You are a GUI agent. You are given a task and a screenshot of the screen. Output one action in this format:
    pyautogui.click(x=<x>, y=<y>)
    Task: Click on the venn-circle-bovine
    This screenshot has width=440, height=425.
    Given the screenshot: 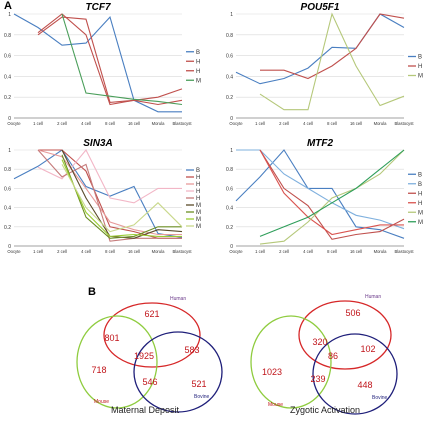 What is the action you would take?
    pyautogui.click(x=178, y=372)
    